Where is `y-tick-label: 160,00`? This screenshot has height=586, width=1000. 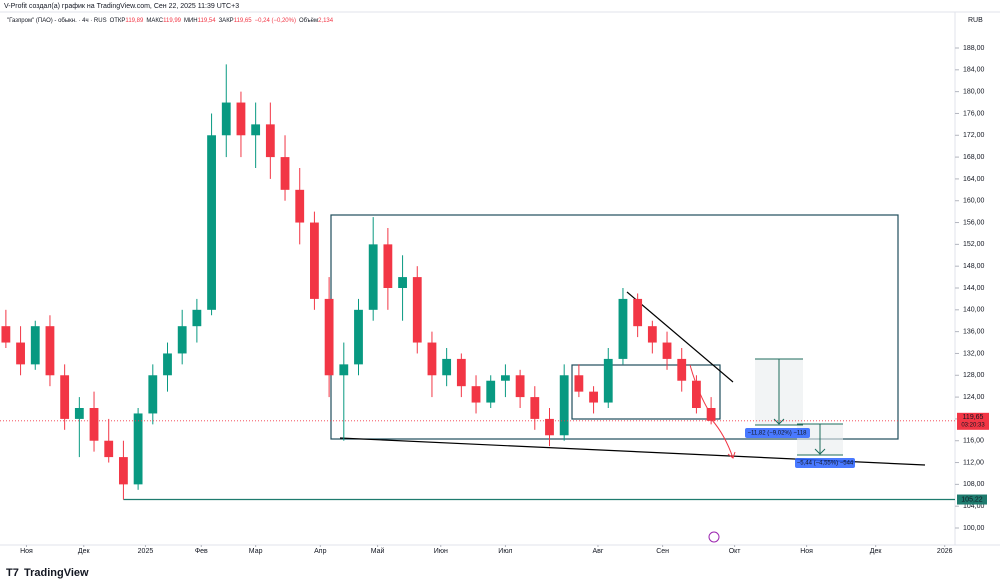 y-tick-label: 160,00 is located at coordinates (974, 201).